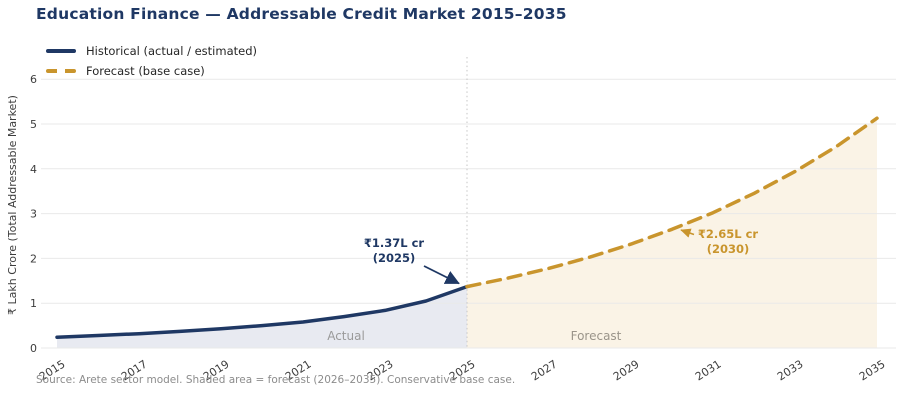  Describe the element at coordinates (394, 243) in the screenshot. I see `annotation-2025-value: ₹1.37L cr` at that location.